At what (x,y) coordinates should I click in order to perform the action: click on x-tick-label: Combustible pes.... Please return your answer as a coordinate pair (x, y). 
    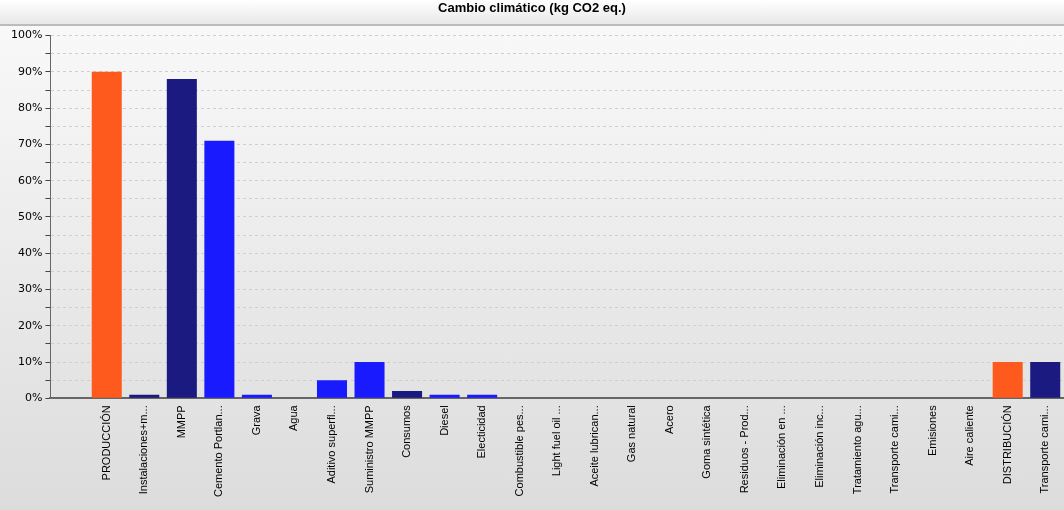
    Looking at the image, I should click on (518, 451).